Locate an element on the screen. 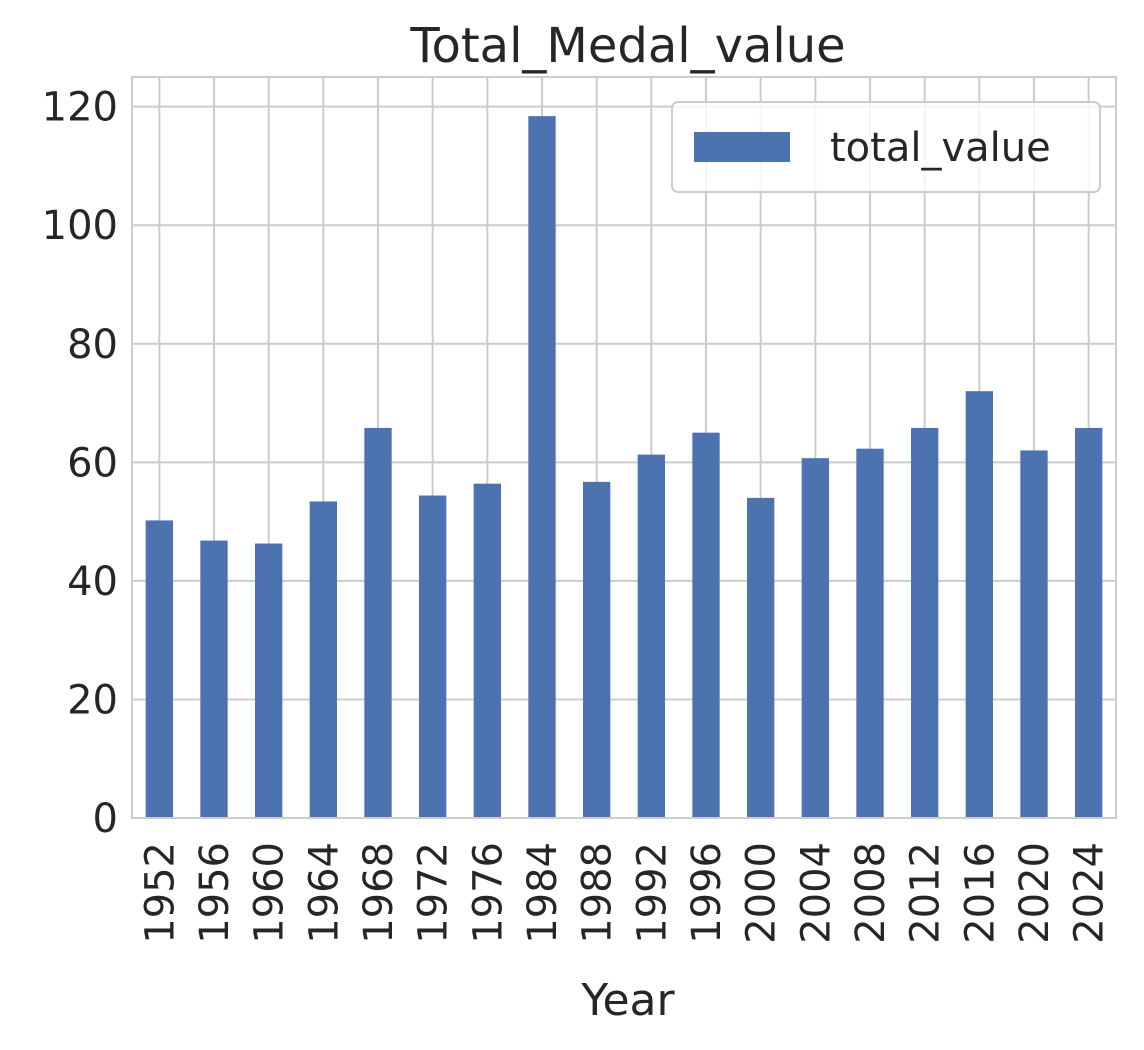  x-tick-label: 1996 is located at coordinates (707, 893).